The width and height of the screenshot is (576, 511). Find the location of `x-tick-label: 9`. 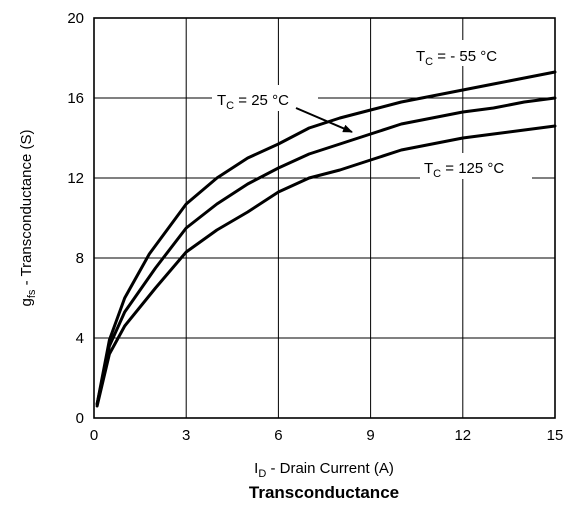

x-tick-label: 9 is located at coordinates (370, 435).